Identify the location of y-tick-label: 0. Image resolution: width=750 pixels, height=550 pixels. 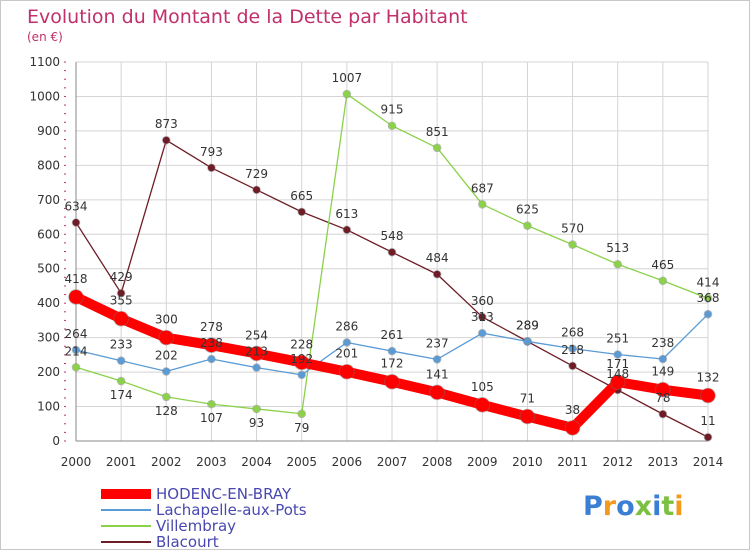
(56, 441).